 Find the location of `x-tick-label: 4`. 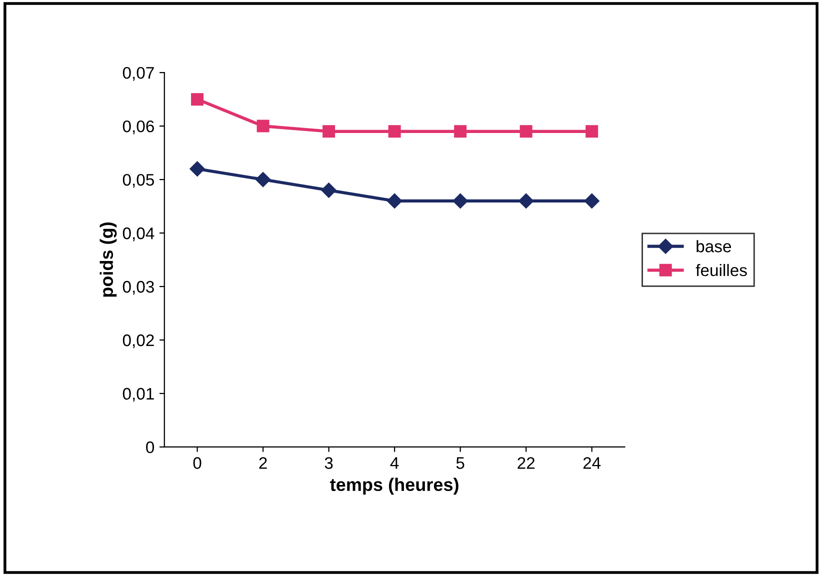

x-tick-label: 4 is located at coordinates (394, 463).